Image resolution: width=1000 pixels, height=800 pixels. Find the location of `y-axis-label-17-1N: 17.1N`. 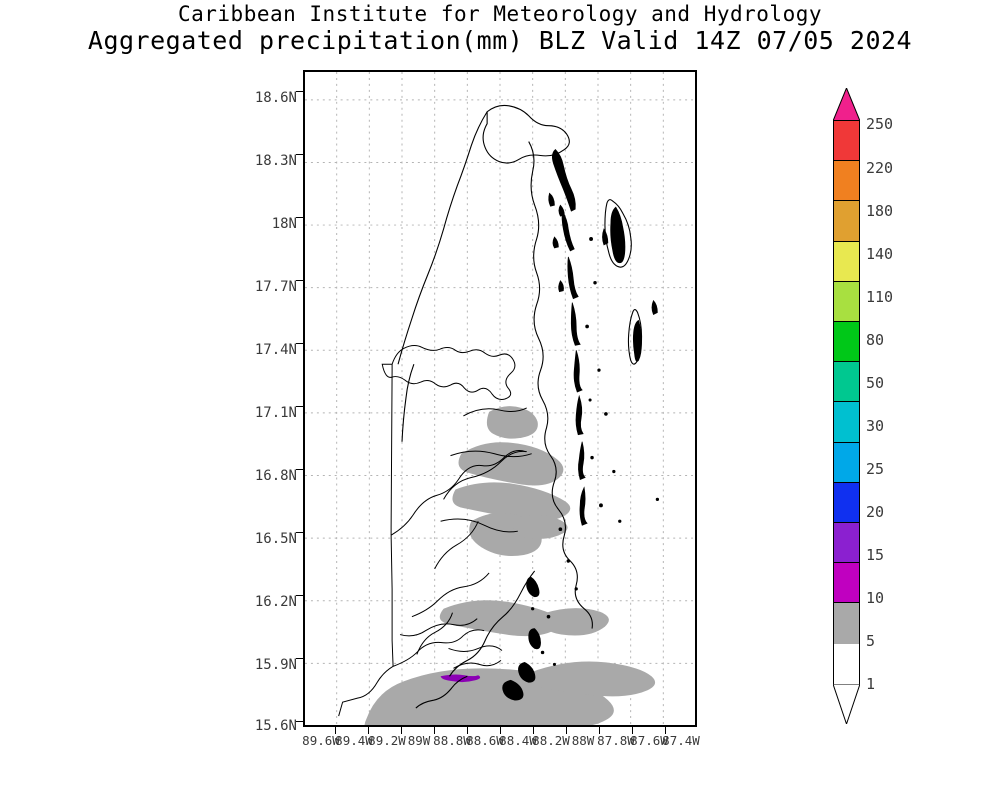

y-axis-label-17-1N: 17.1N is located at coordinates (275, 413).